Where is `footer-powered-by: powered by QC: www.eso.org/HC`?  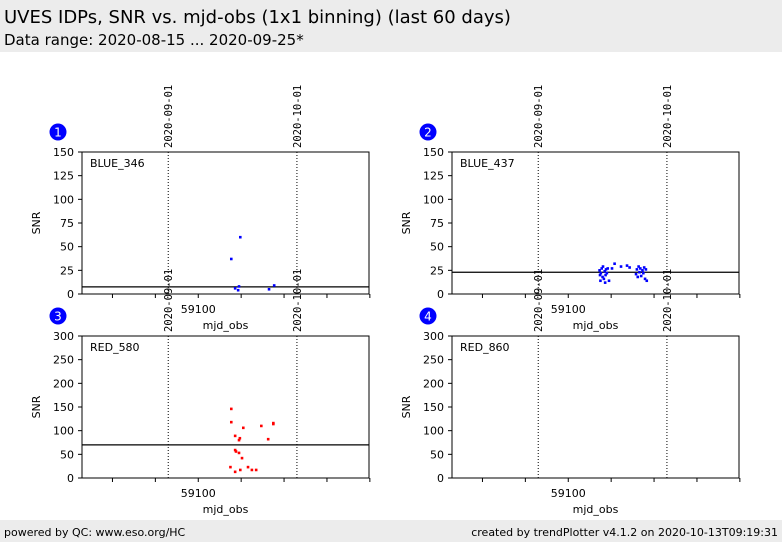
footer-powered-by: powered by QC: www.eso.org/HC is located at coordinates (95, 532).